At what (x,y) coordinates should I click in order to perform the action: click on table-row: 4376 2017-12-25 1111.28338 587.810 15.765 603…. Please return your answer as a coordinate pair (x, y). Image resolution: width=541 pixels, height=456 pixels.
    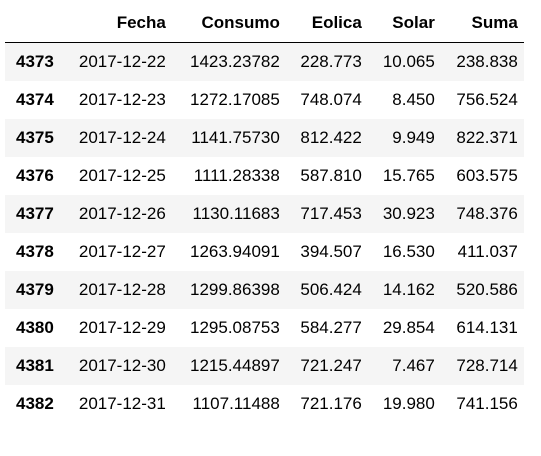
    Looking at the image, I should click on (264, 176).